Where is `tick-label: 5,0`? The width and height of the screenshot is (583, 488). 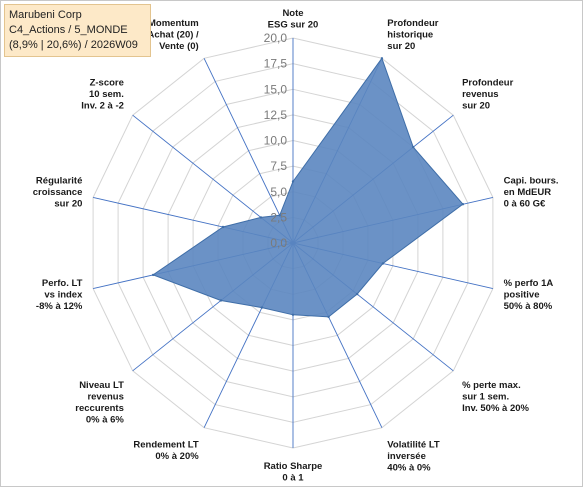 tick-label: 5,0 is located at coordinates (278, 192).